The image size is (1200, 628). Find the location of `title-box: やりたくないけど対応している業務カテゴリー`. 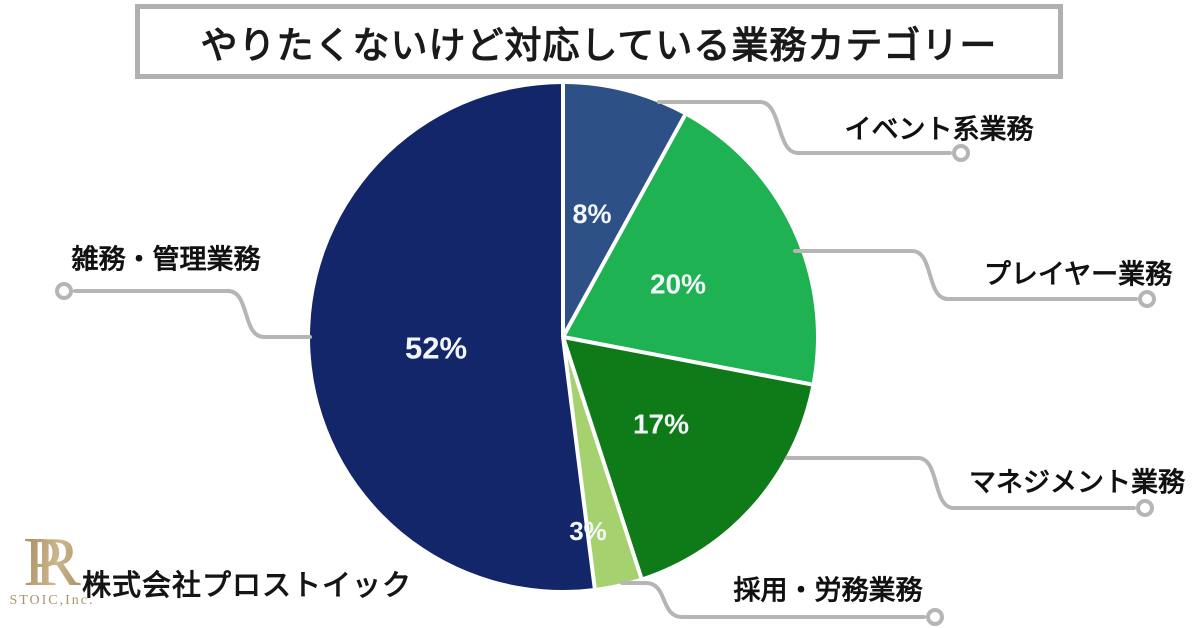

title-box: やりたくないけど対応している業務カテゴリー is located at coordinates (599, 41).